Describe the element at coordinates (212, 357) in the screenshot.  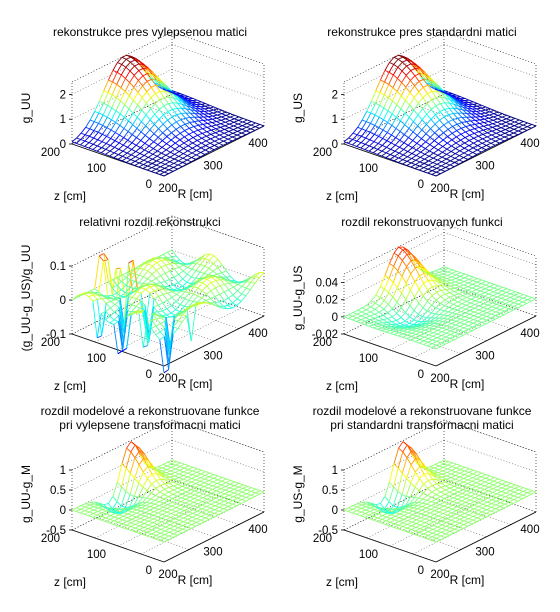
I see `r-tick-label: 300` at that location.